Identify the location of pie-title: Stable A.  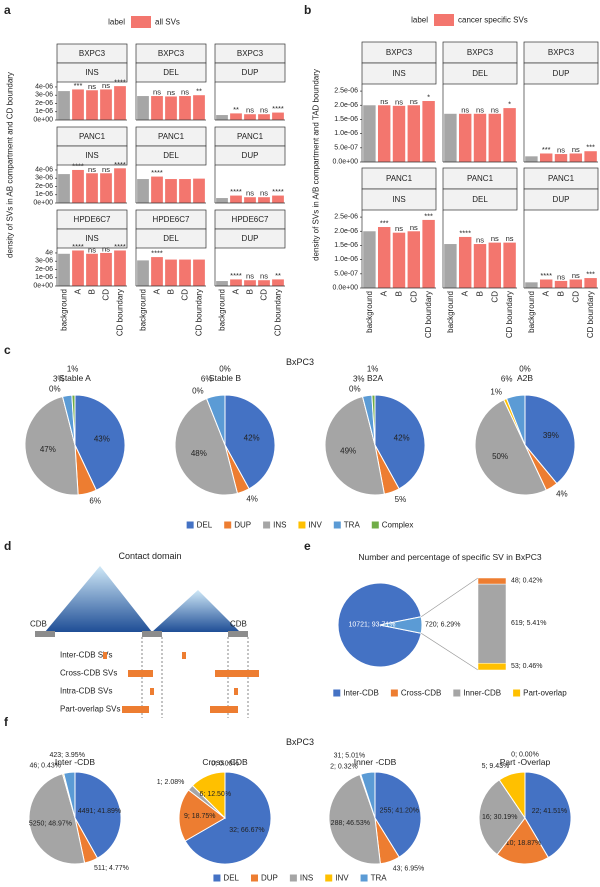
(75, 378).